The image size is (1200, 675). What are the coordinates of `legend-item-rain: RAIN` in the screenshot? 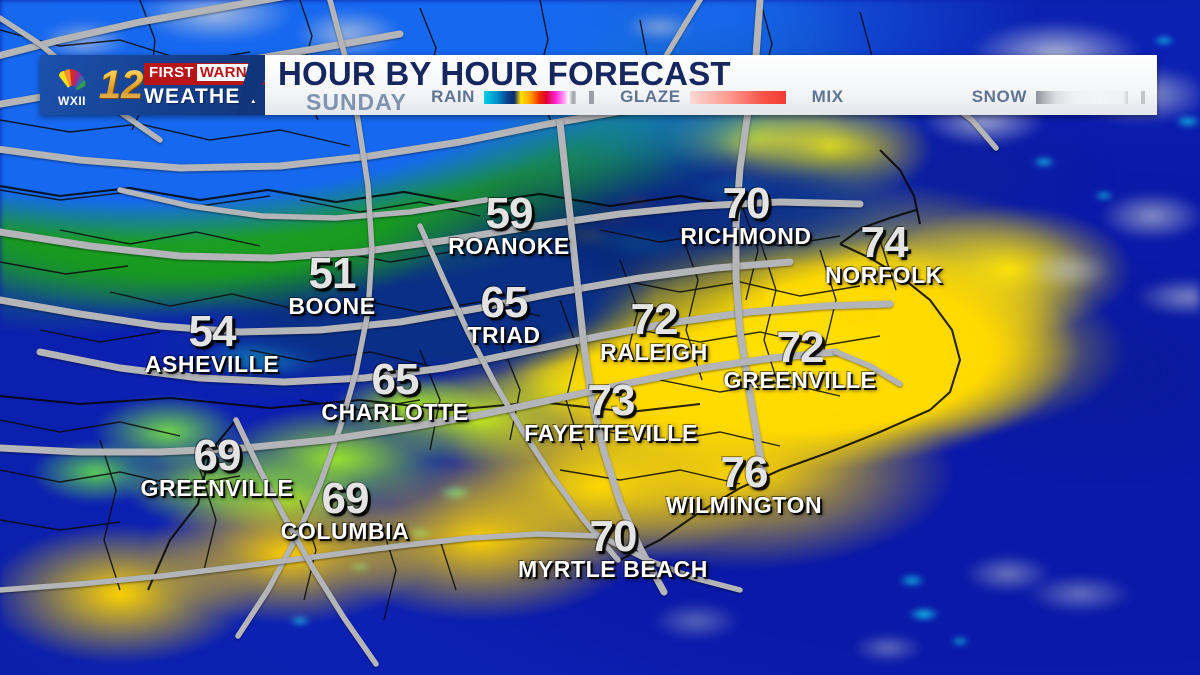 It's located at (513, 97).